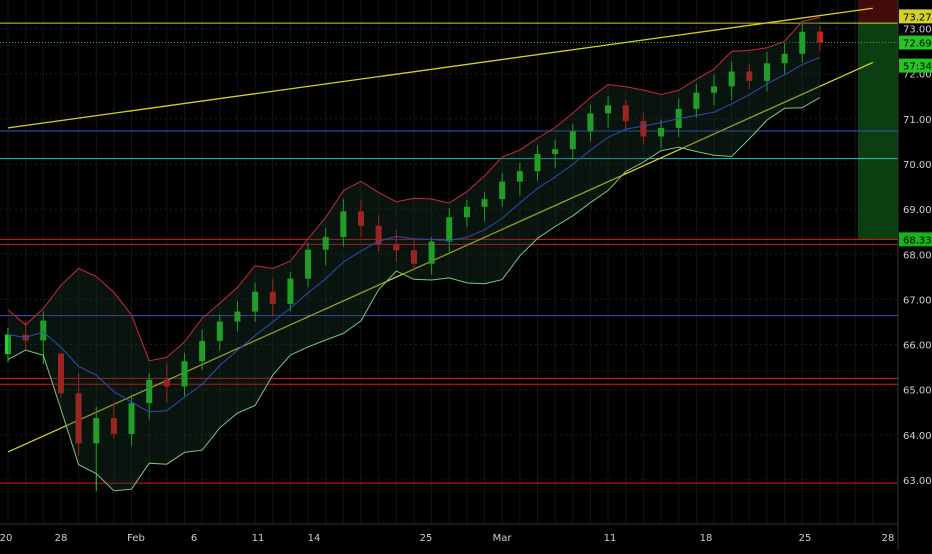  I want to click on price-badge-support: 68.33, so click(917, 240).